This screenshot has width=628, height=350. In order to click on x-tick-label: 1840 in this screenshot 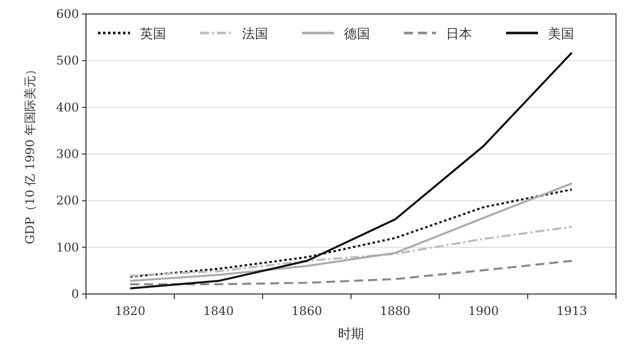, I will do `click(218, 311)`.